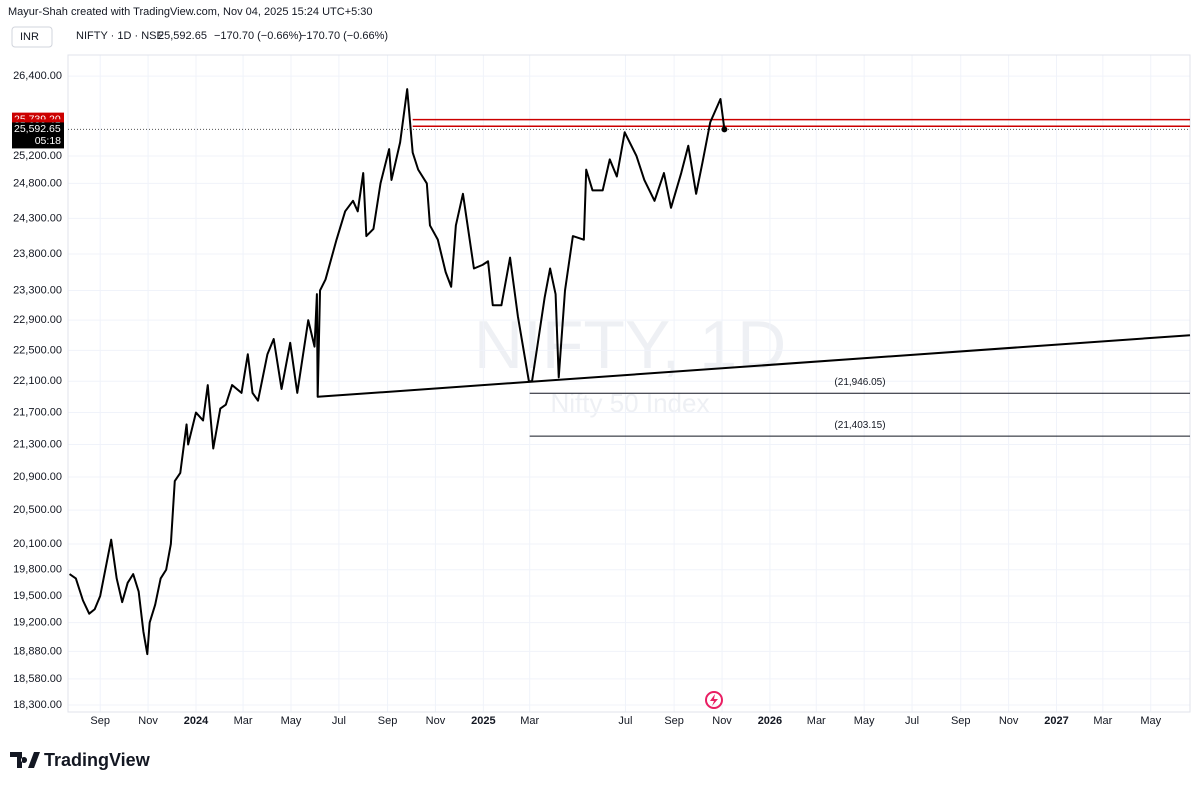 The image size is (1200, 785). What do you see at coordinates (37, 76) in the screenshot?
I see `y-tick-label: 26,400.00` at bounding box center [37, 76].